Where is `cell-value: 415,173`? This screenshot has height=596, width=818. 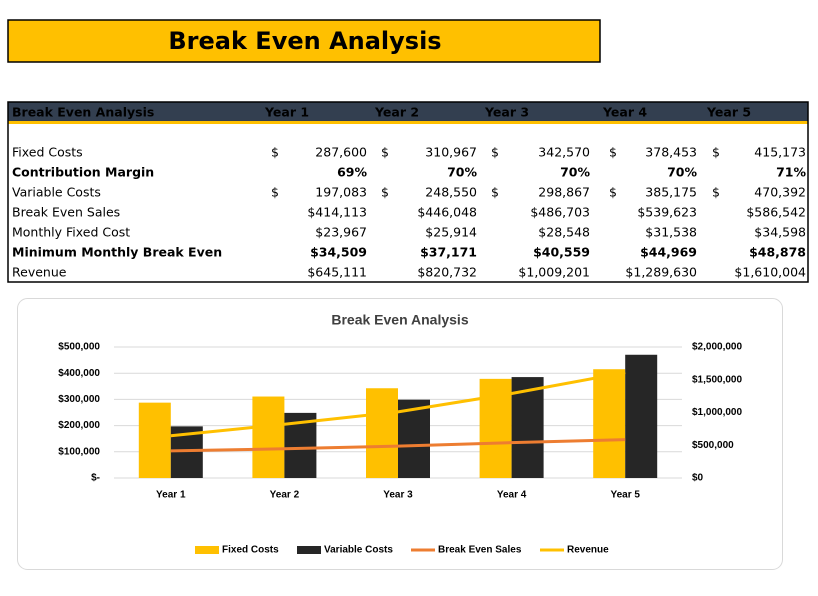
cell-value: 415,173 is located at coordinates (780, 152).